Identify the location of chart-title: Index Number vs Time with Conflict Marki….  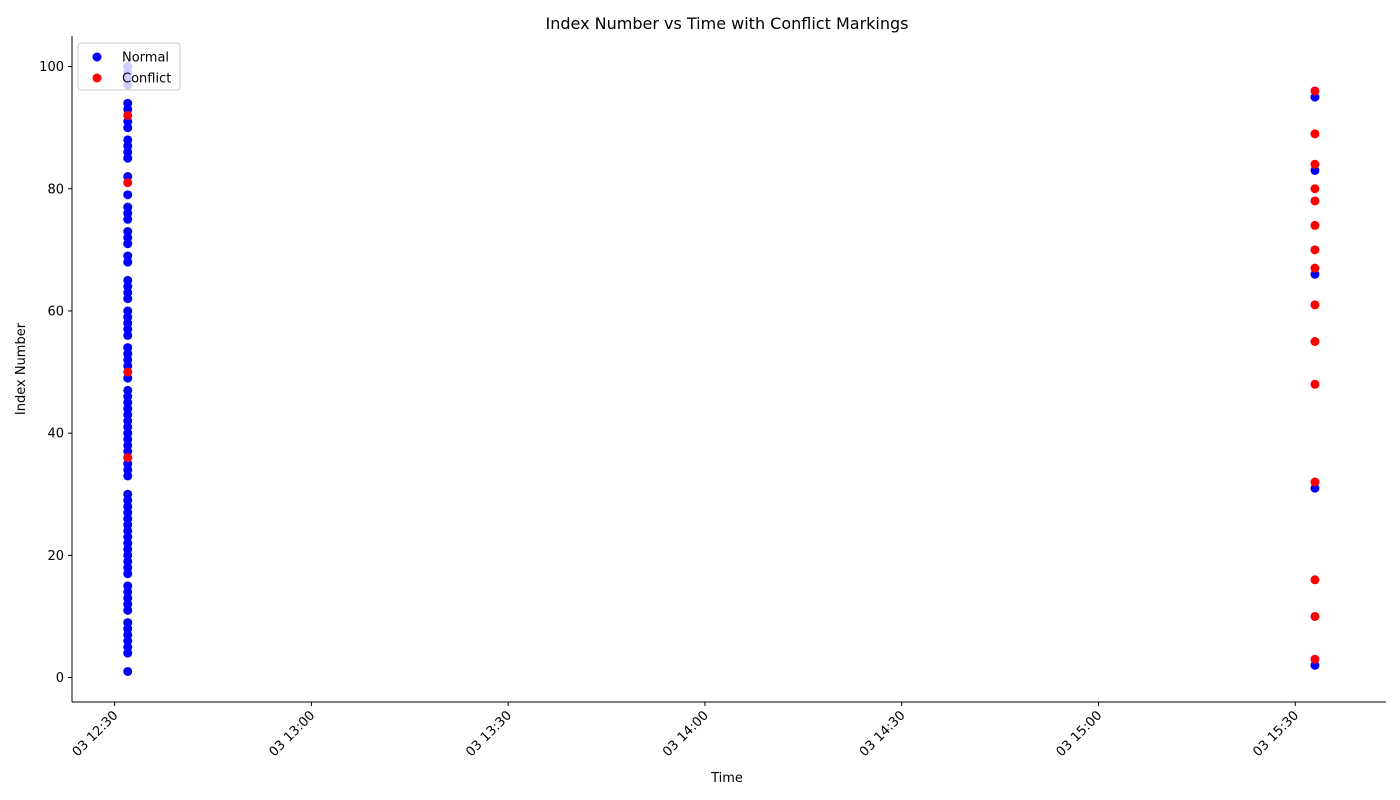
(727, 23).